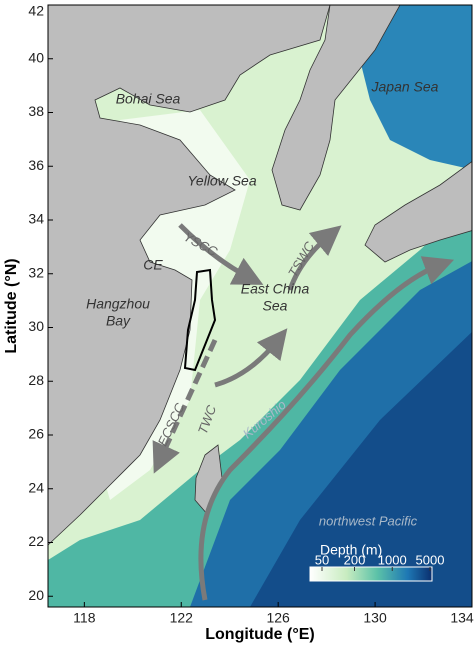 The width and height of the screenshot is (474, 647). What do you see at coordinates (200, 320) in the screenshot?
I see `study-area` at bounding box center [200, 320].